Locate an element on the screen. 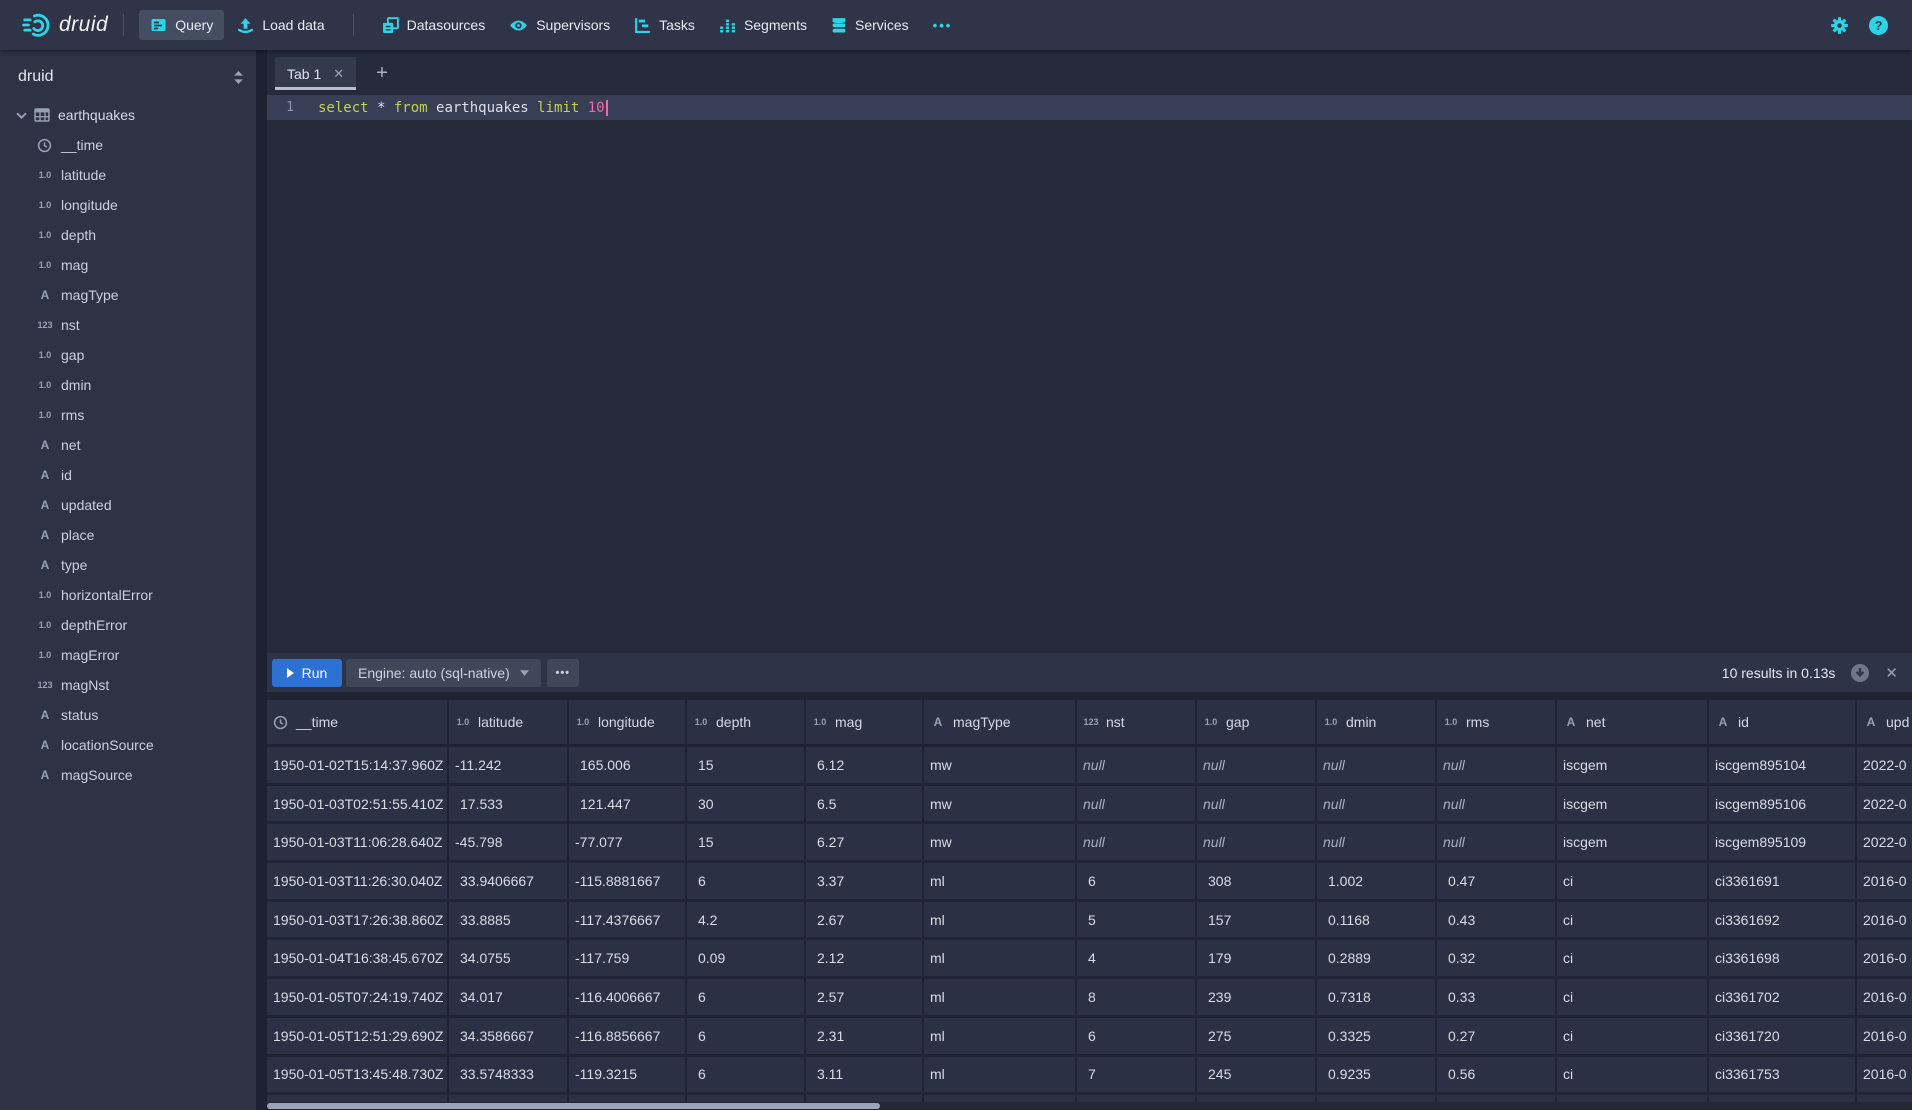 The width and height of the screenshot is (1912, 1110). table-cell: 239 is located at coordinates (1255, 997).